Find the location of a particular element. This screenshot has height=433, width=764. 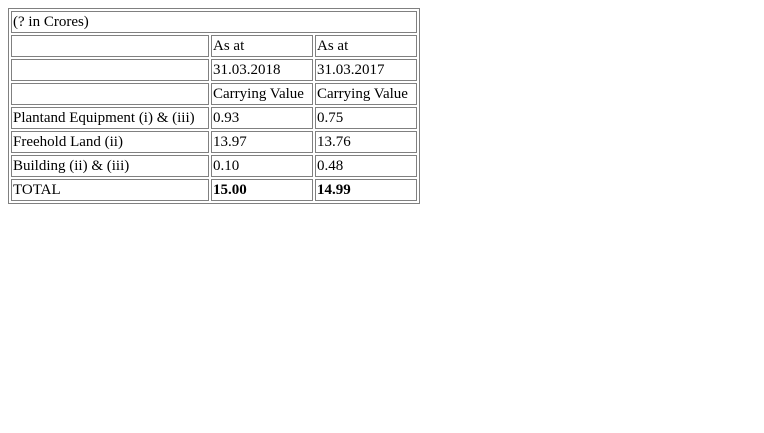

value-2017: 13.76 is located at coordinates (366, 142).